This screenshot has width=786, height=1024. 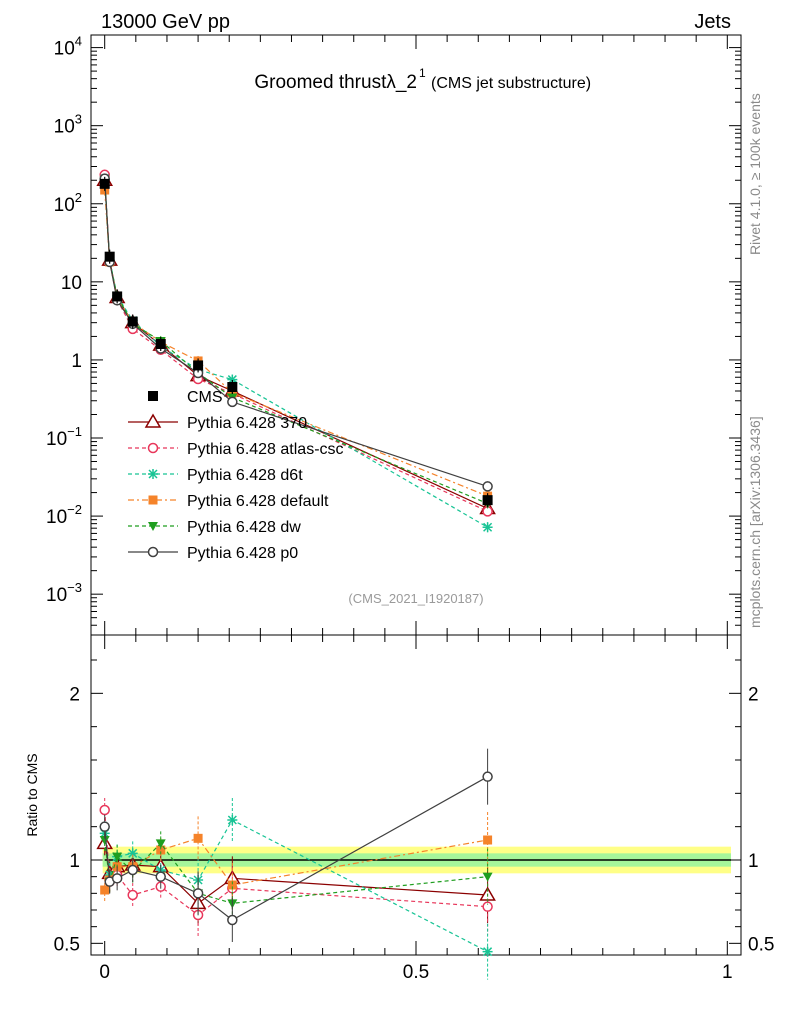 I want to click on series-5-line-main, so click(x=296, y=332).